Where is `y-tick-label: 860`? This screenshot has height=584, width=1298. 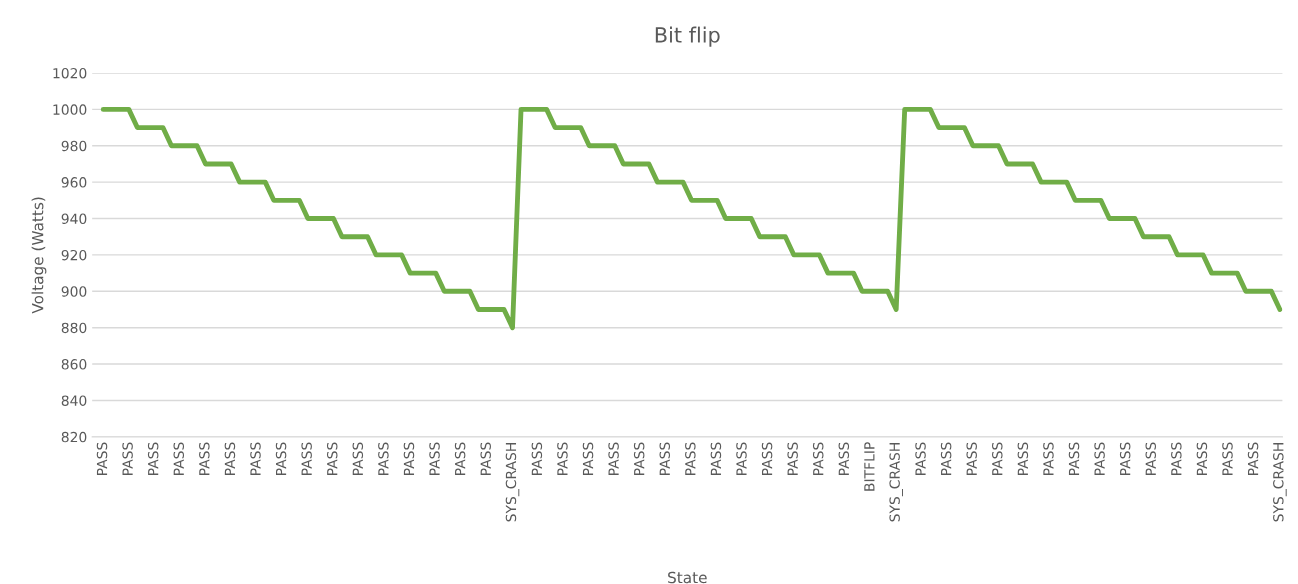 y-tick-label: 860 is located at coordinates (74, 364).